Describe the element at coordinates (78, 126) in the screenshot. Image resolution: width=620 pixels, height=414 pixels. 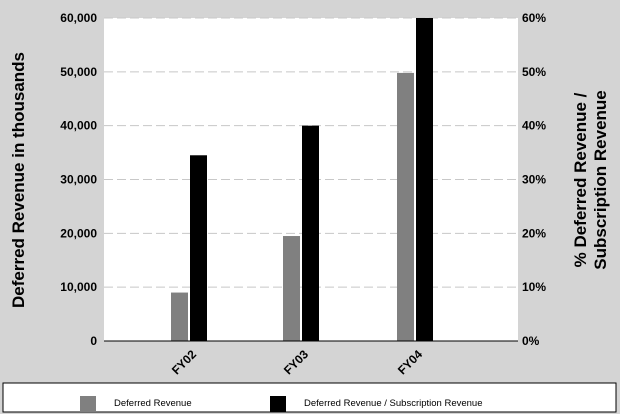
I see `y-tick-left-label: 40,000` at that location.